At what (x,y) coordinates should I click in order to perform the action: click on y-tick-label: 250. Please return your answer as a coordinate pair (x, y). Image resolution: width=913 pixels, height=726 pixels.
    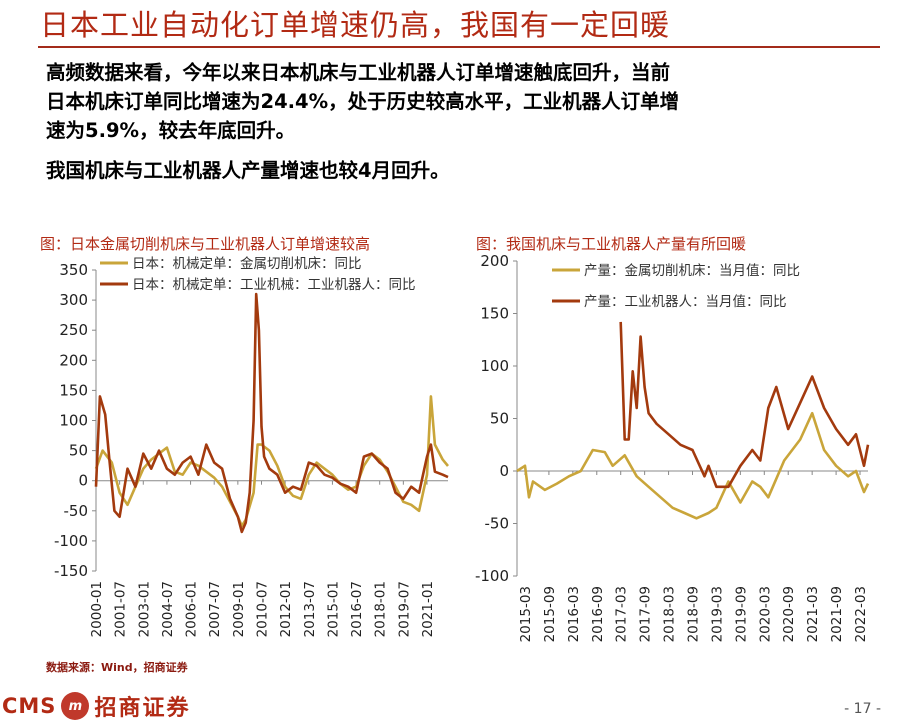
    Looking at the image, I should click on (73, 330).